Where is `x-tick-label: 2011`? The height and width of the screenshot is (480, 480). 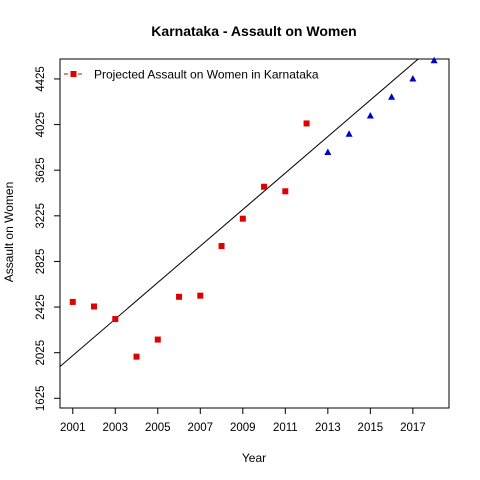 x-tick-label: 2011 is located at coordinates (285, 428).